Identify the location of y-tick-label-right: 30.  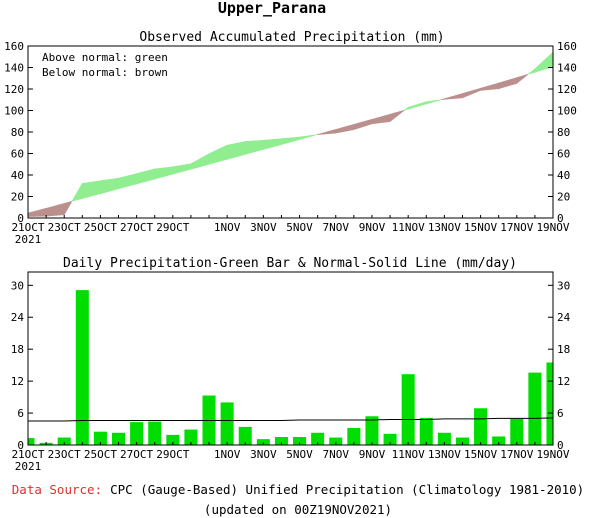
(563, 285).